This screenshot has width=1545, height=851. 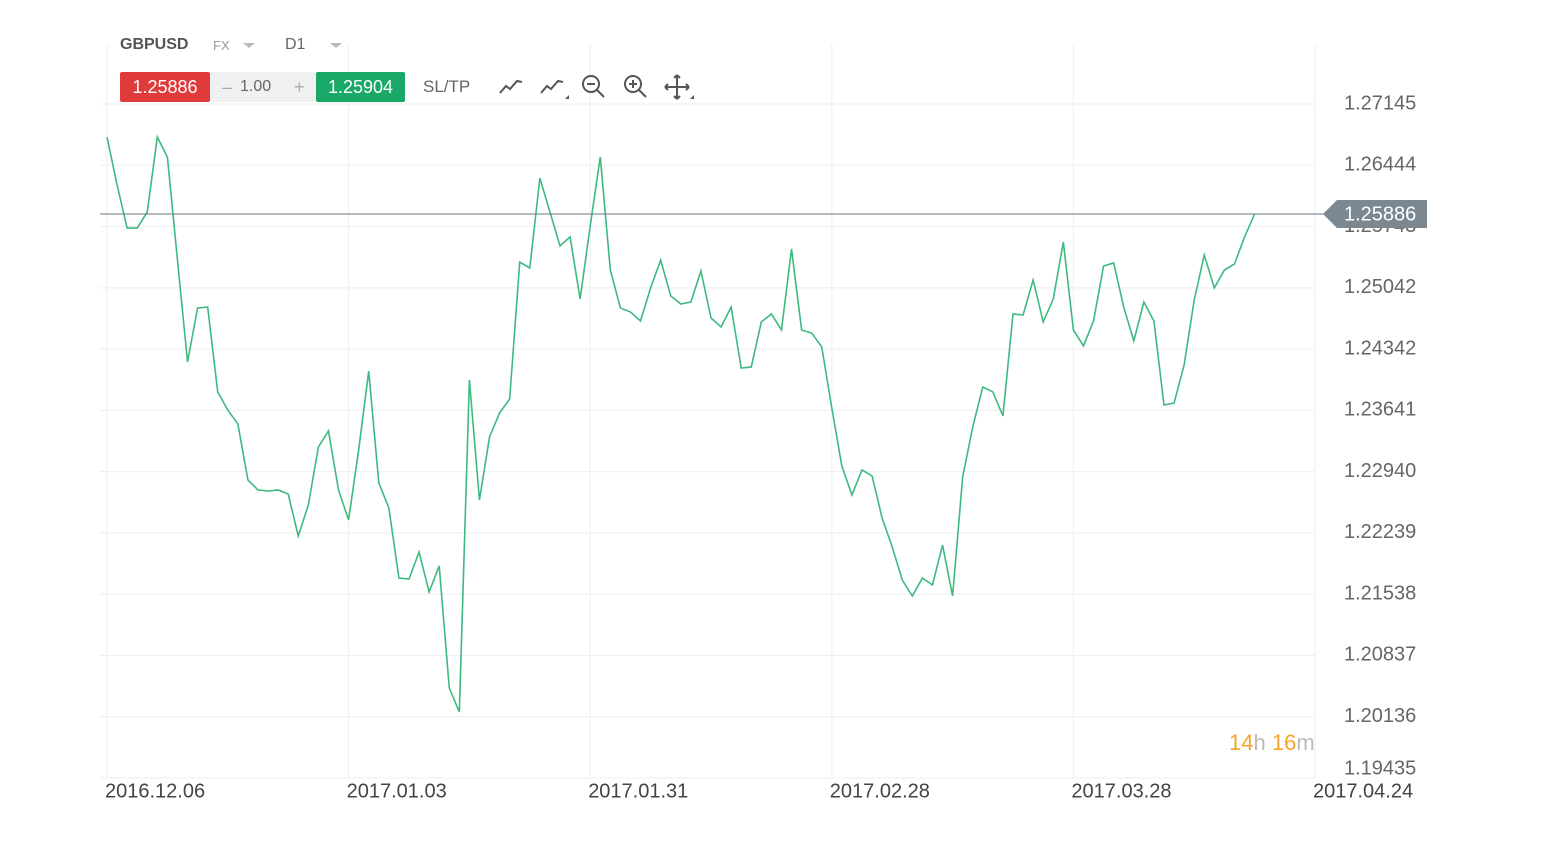 What do you see at coordinates (1284, 742) in the screenshot?
I see `countdown-minutes: 16` at bounding box center [1284, 742].